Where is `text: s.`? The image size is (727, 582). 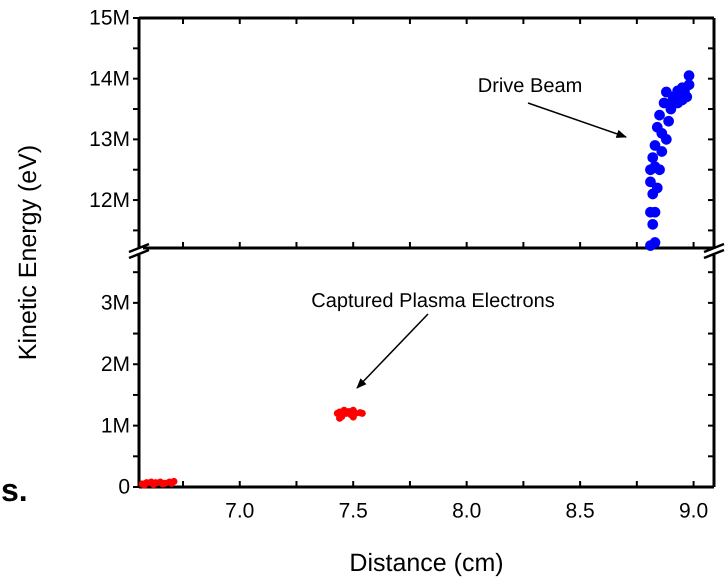
text: s. is located at coordinates (14, 490).